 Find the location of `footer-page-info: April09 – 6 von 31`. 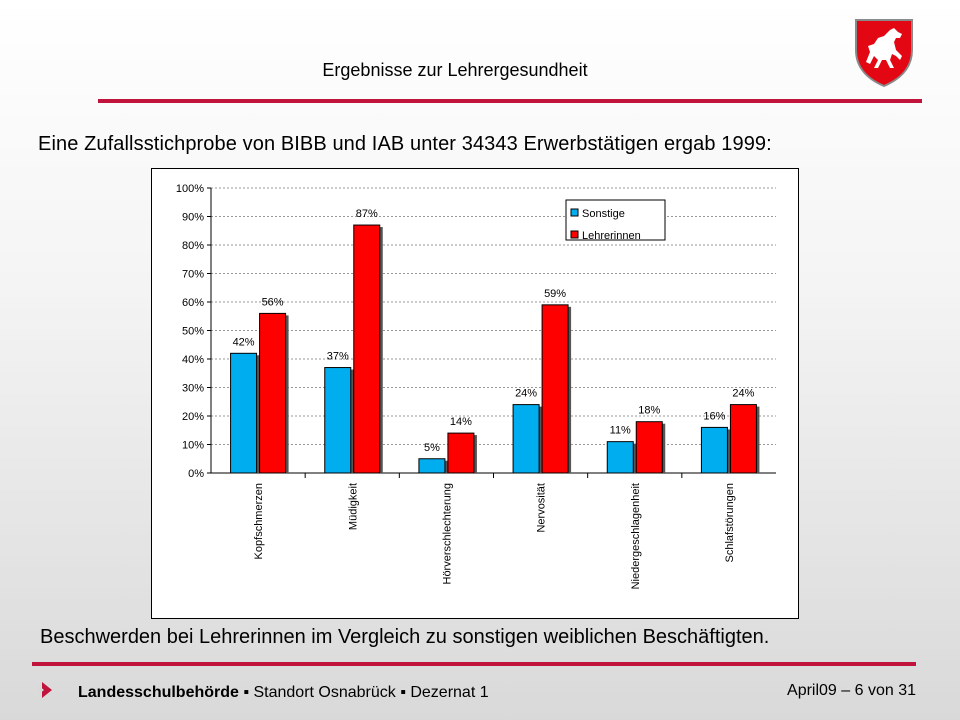

footer-page-info: April09 – 6 von 31 is located at coordinates (851, 690).